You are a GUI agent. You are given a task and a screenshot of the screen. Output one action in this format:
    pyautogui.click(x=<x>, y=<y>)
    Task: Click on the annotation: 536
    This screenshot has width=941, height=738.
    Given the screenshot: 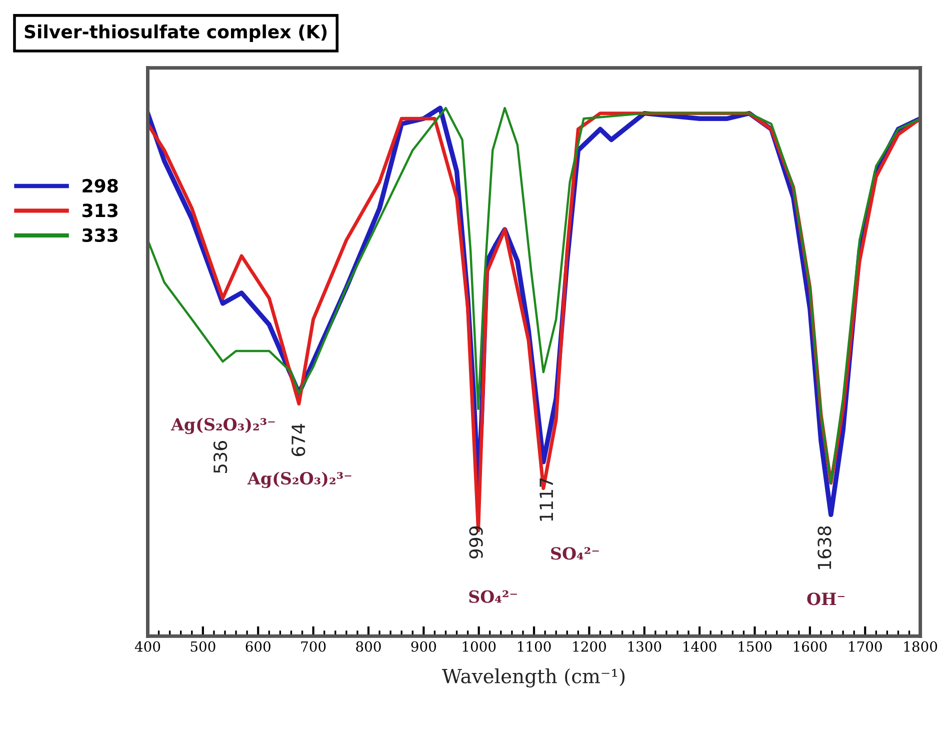 What is the action you would take?
    pyautogui.click(x=220, y=457)
    